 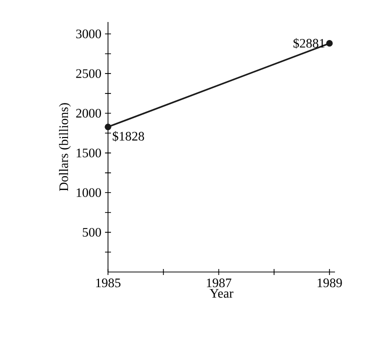 What do you see at coordinates (65, 147) in the screenshot?
I see `y-axis-title: Dollars (billions)` at bounding box center [65, 147].